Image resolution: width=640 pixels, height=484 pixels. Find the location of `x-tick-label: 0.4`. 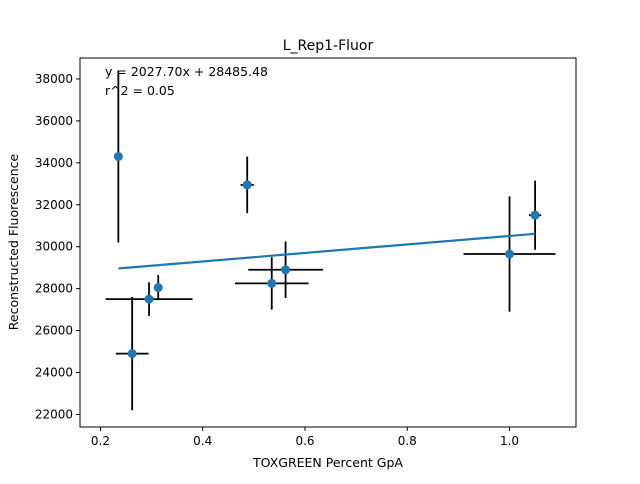

x-tick-label: 0.4 is located at coordinates (202, 441).